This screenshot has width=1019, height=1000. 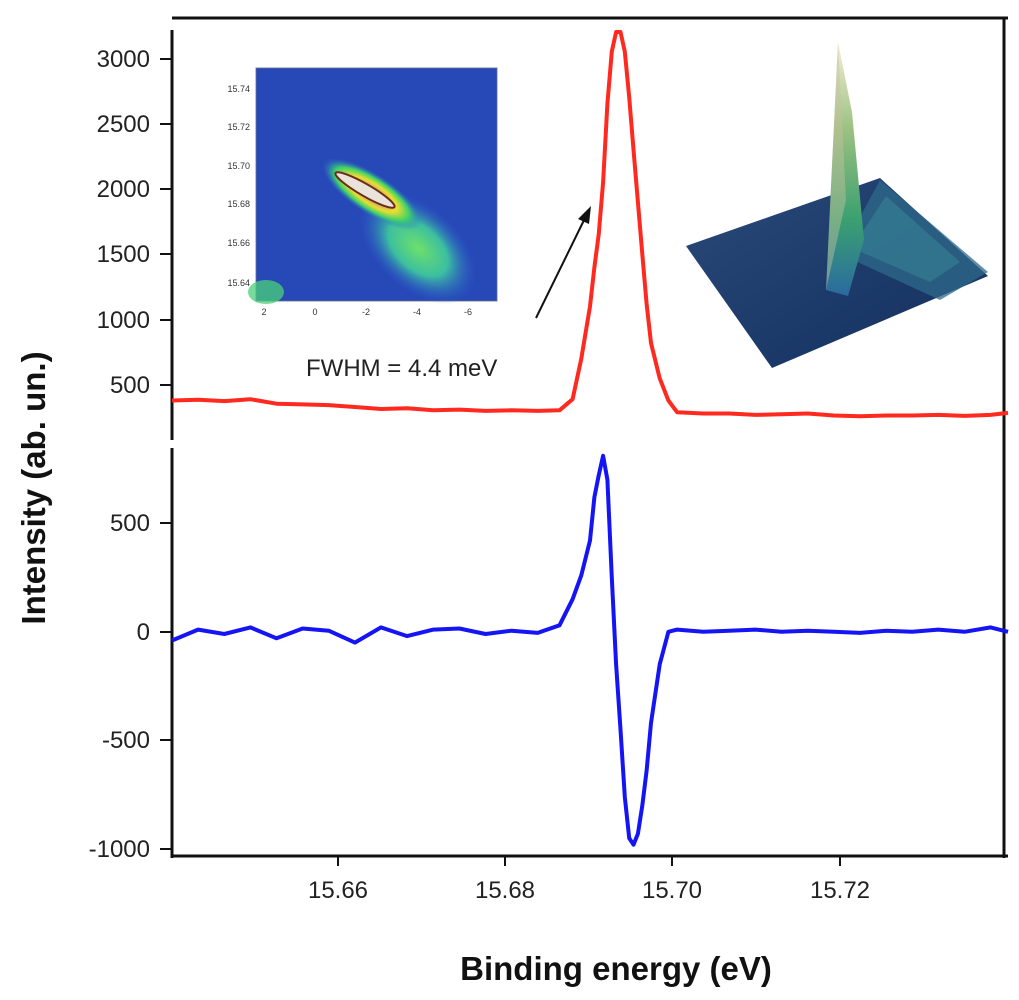 I want to click on inset-y-tick-label: 15.72, so click(x=238, y=127).